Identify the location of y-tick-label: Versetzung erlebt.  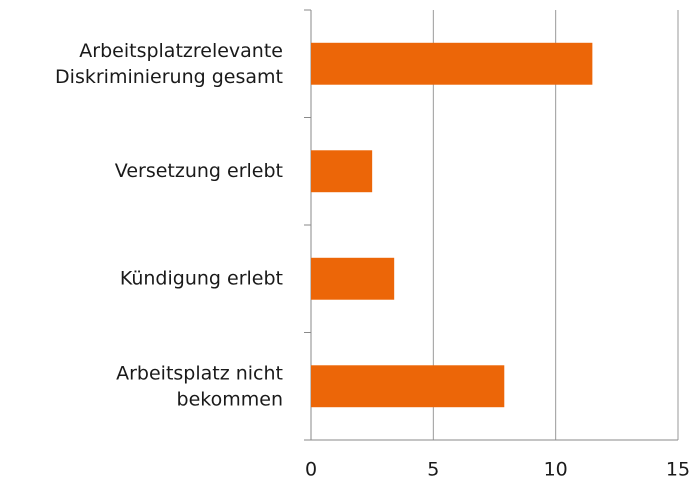
(199, 171).